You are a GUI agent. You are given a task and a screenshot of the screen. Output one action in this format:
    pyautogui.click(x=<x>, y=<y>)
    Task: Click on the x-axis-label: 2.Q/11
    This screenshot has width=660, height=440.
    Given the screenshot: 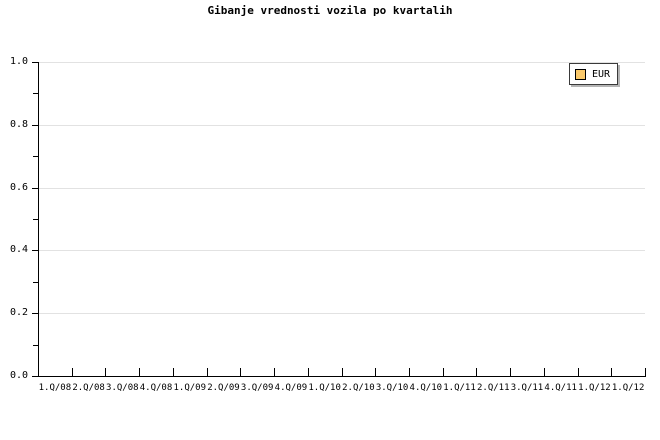 What is the action you would take?
    pyautogui.click(x=493, y=388)
    